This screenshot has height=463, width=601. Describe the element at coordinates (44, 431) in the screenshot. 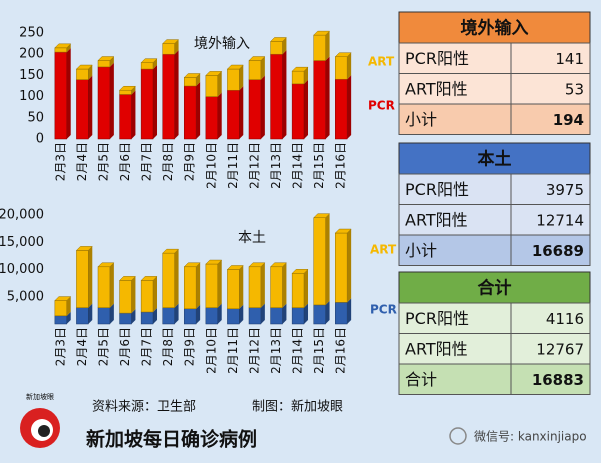

I see `logo-pupil` at that location.